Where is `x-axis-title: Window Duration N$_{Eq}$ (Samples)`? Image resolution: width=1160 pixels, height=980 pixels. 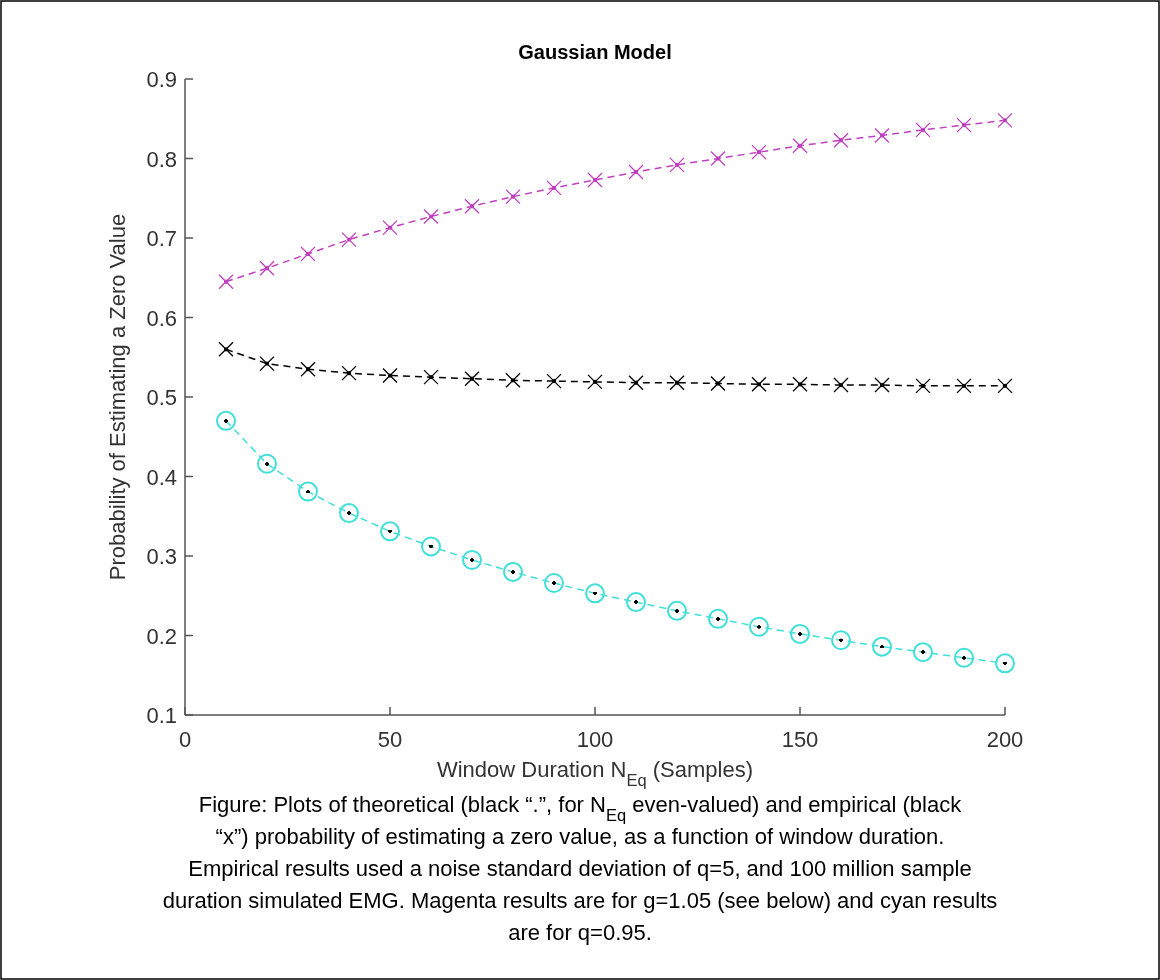 x-axis-title: Window Duration N$_{Eq}$ (Samples) is located at coordinates (595, 773).